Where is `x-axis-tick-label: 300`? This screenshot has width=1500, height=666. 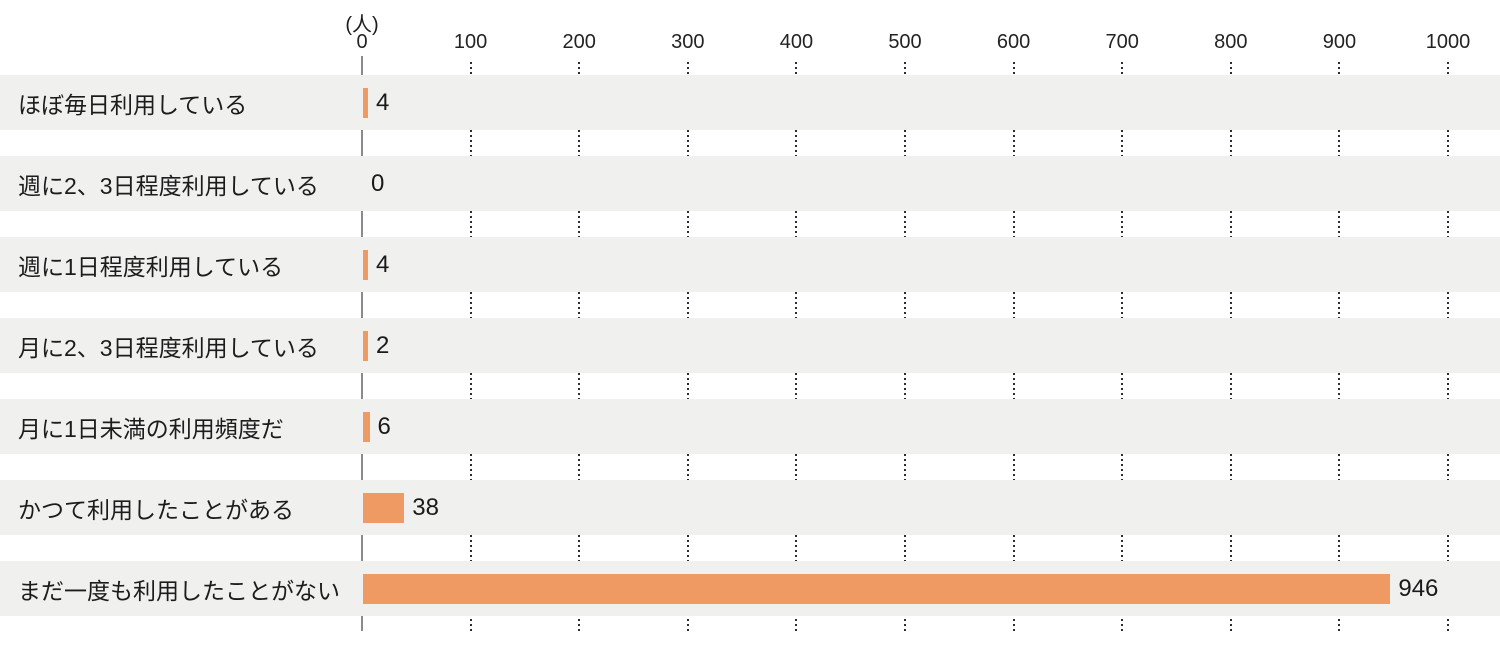
x-axis-tick-label: 300 is located at coordinates (688, 42).